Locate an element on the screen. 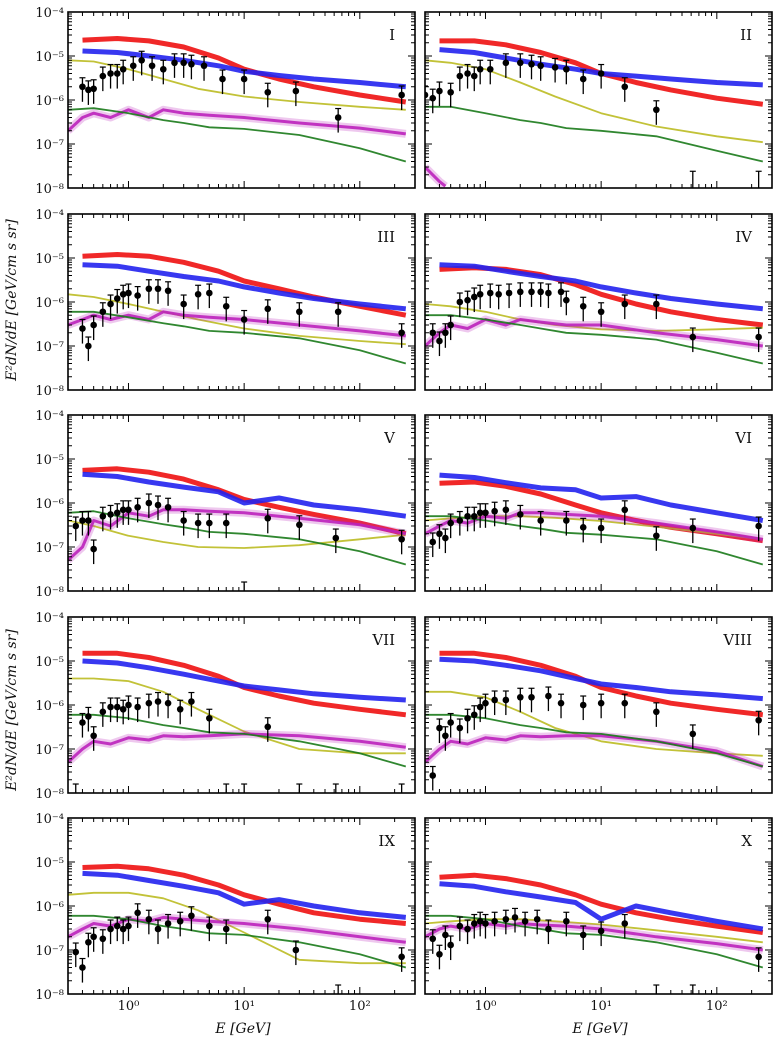 The height and width of the screenshot is (1041, 781). x-axis-label-left: E [GeV] is located at coordinates (242, 1029).